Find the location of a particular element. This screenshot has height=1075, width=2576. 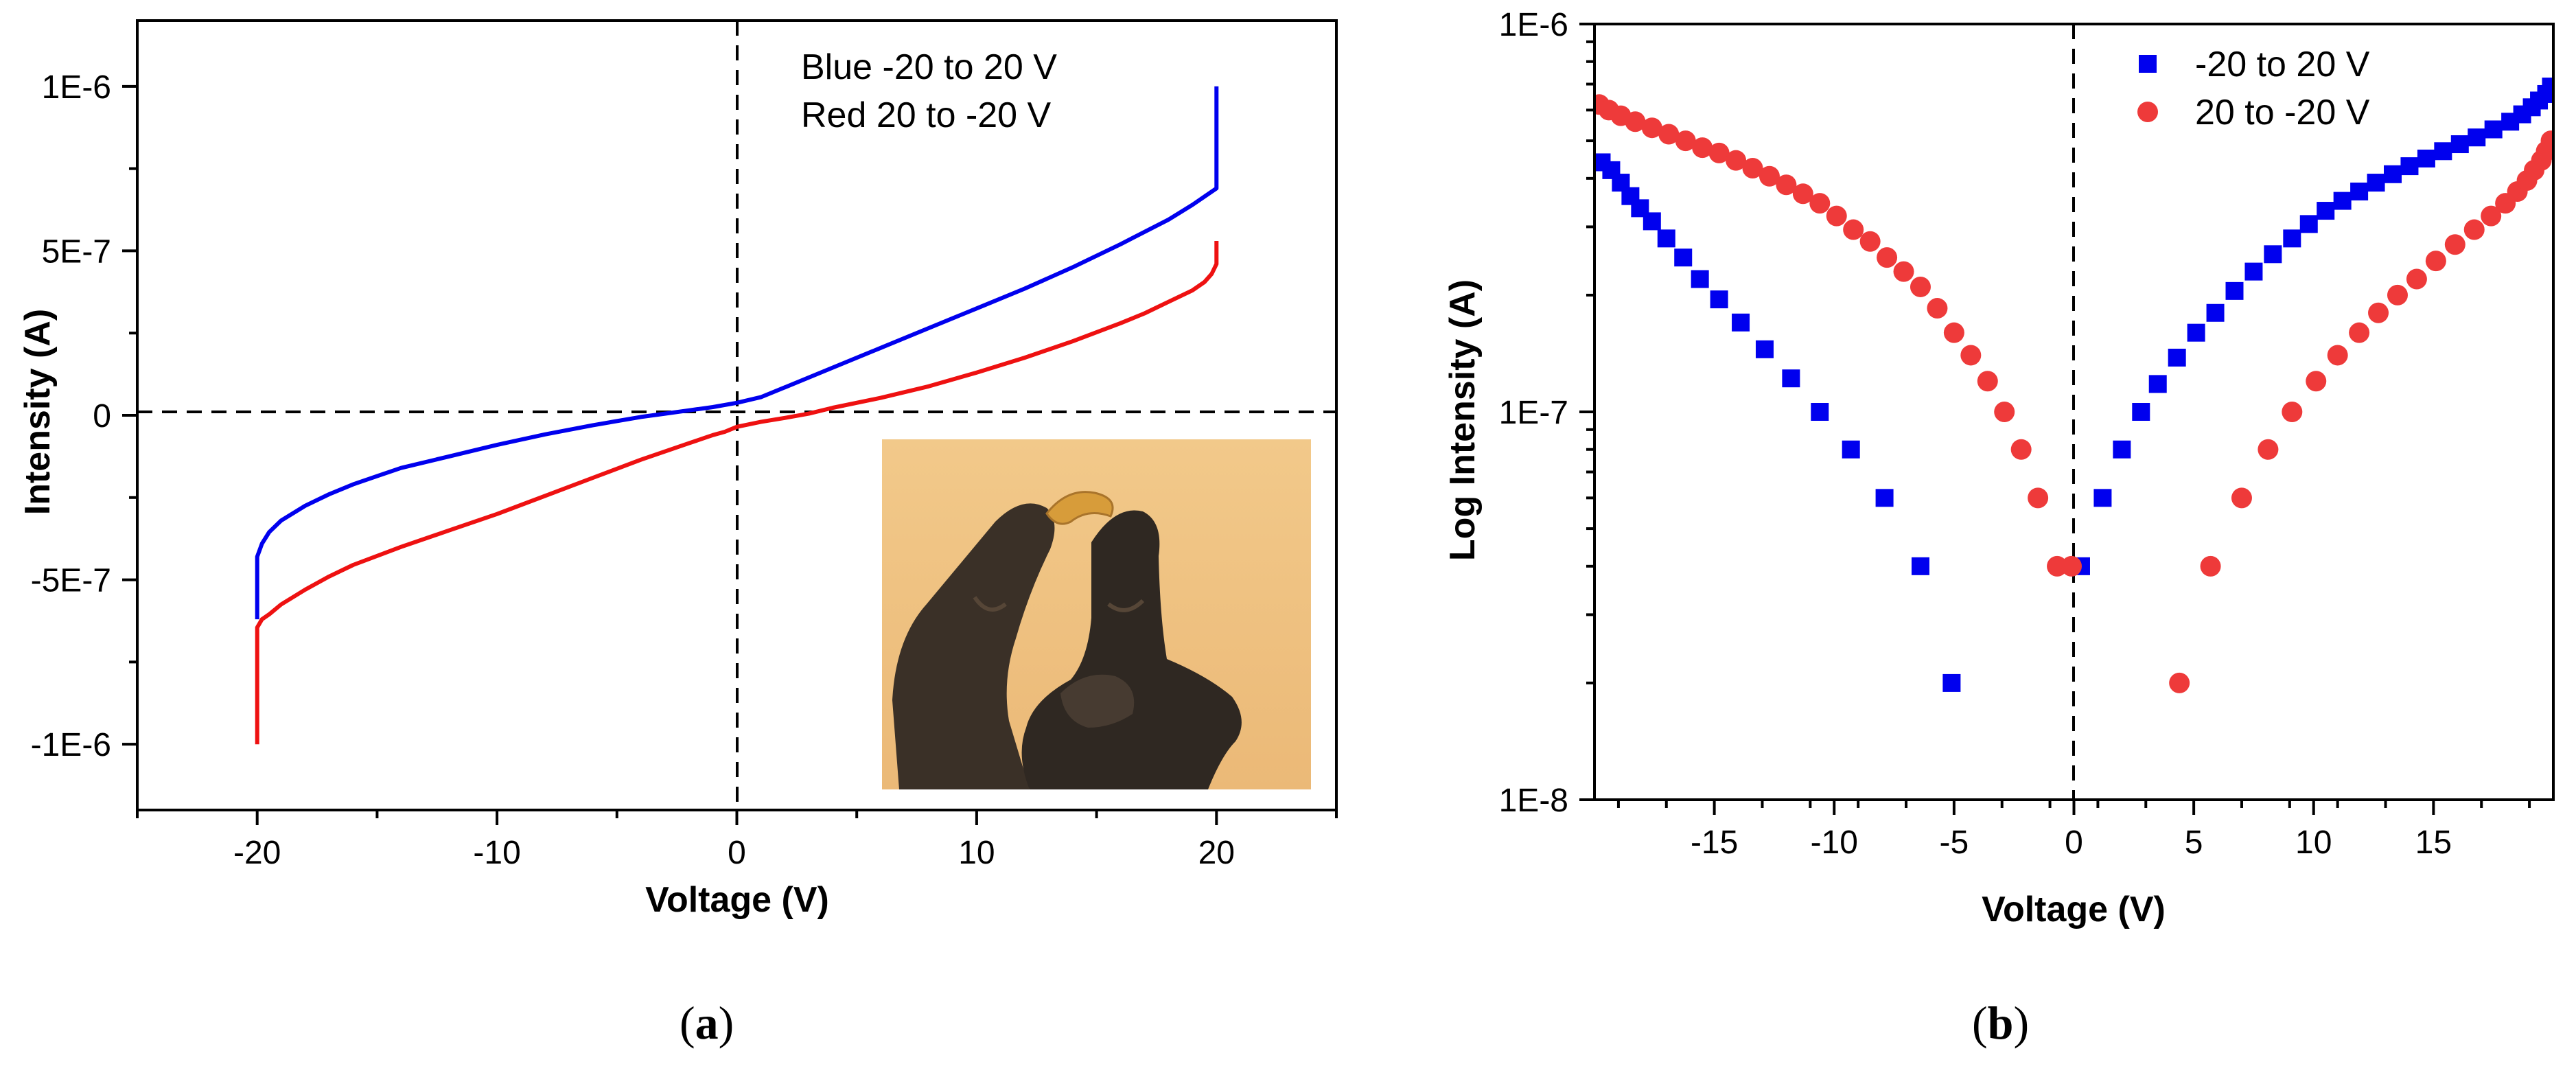

panel-a-x-tick-label: -20 is located at coordinates (257, 853).